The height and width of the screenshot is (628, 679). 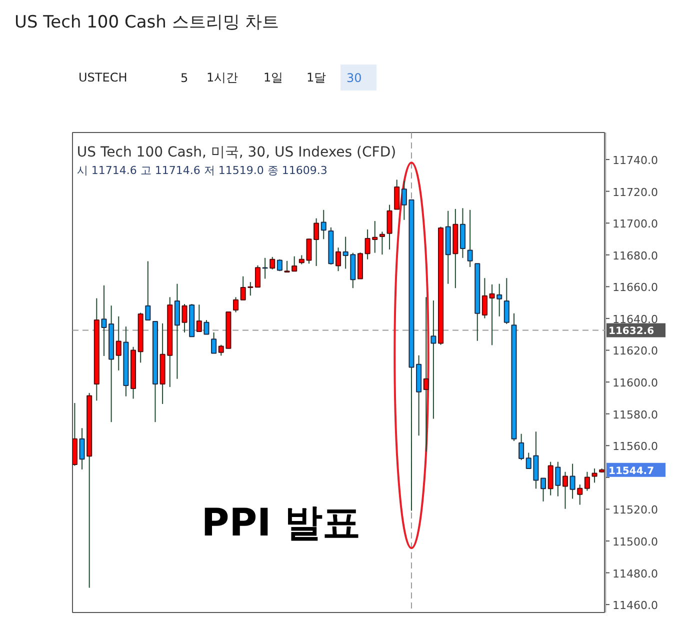 What do you see at coordinates (103, 77) in the screenshot?
I see `text: USTECH` at bounding box center [103, 77].